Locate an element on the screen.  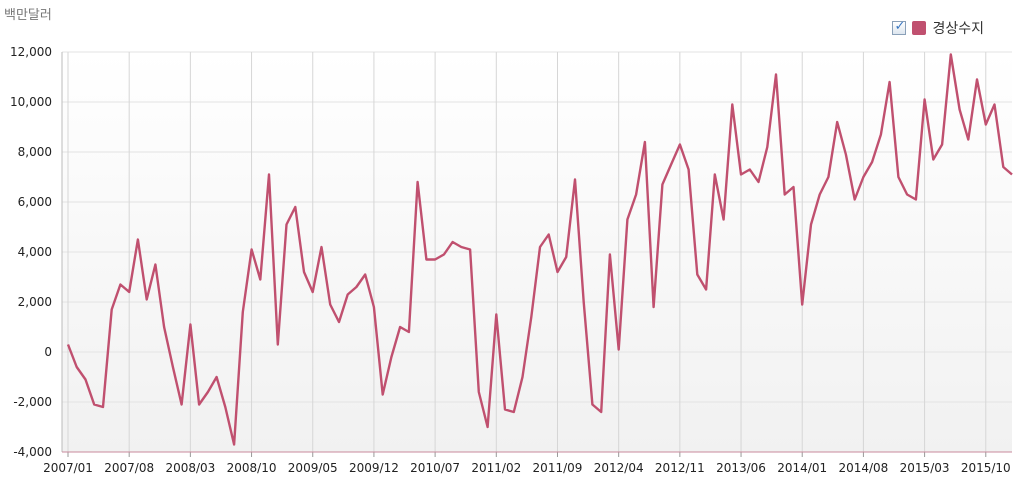
legend: 경상수지 is located at coordinates (938, 28).